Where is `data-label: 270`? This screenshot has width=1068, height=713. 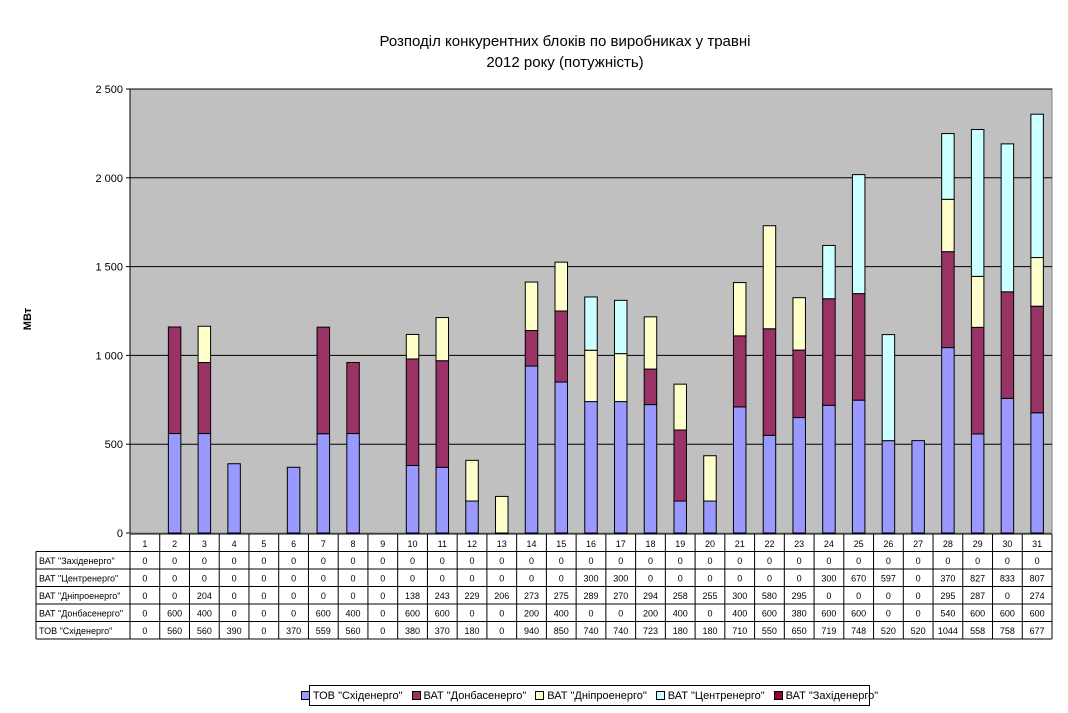 data-label: 270 is located at coordinates (620, 596).